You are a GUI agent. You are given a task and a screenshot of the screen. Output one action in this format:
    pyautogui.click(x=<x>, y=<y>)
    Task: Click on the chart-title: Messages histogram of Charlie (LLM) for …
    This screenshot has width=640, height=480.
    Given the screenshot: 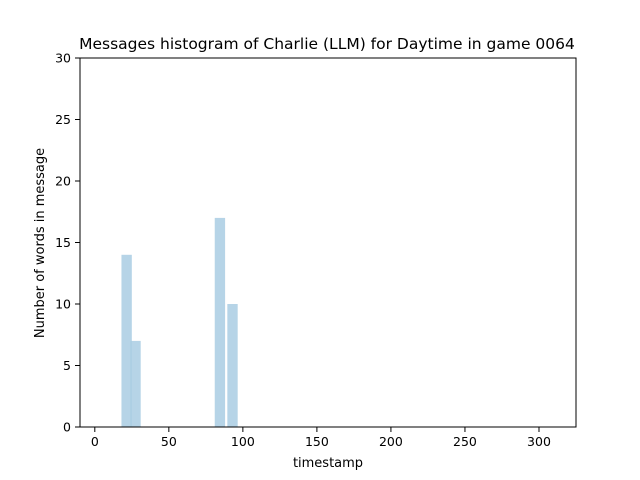 What is the action you would take?
    pyautogui.click(x=327, y=44)
    